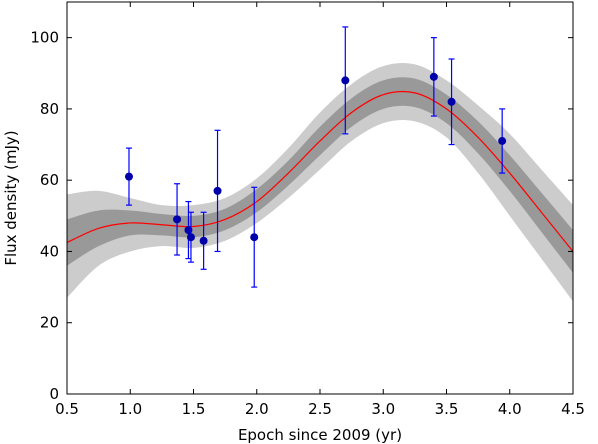  Describe the element at coordinates (130, 409) in the screenshot. I see `x-tick-label: 1.0` at that location.